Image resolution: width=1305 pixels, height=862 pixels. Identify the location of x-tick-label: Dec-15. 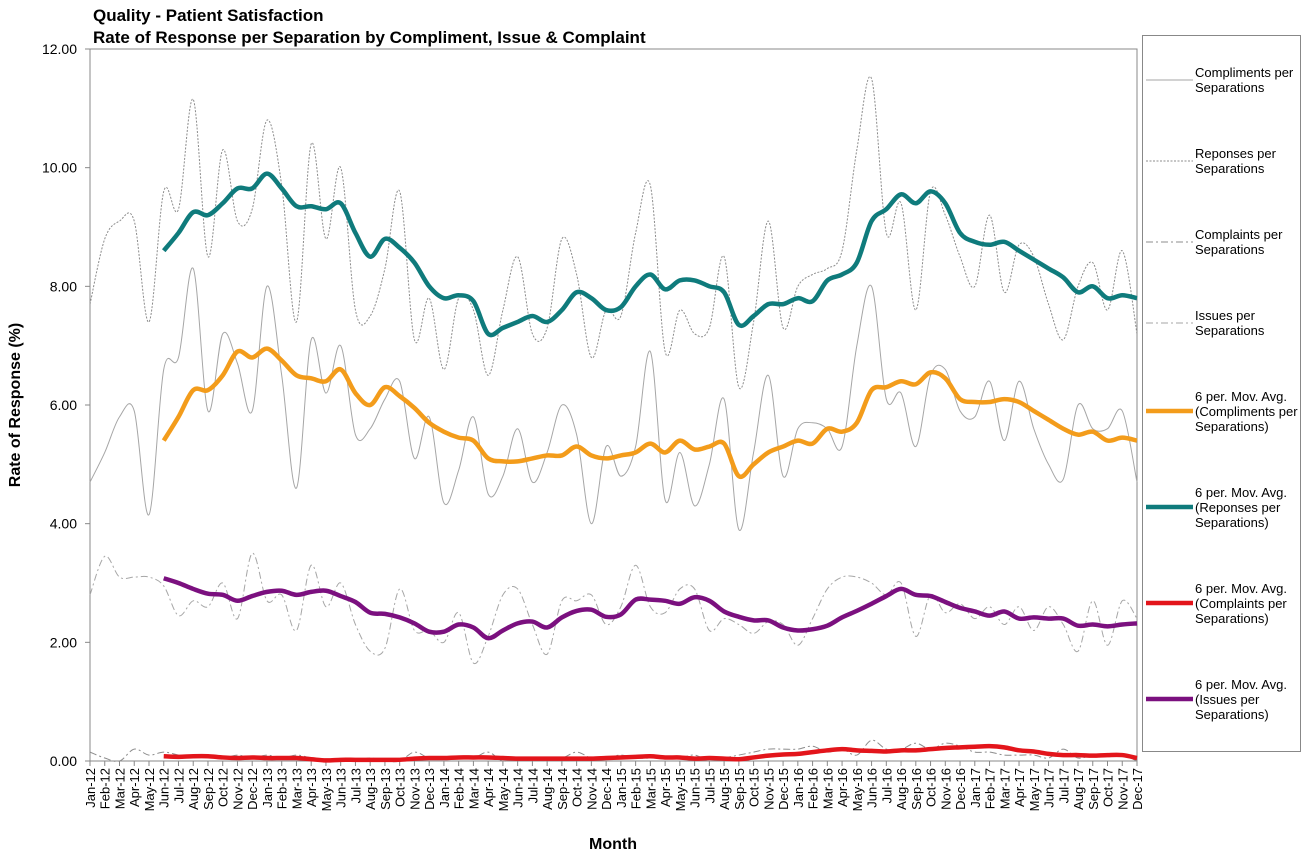
(783, 789).